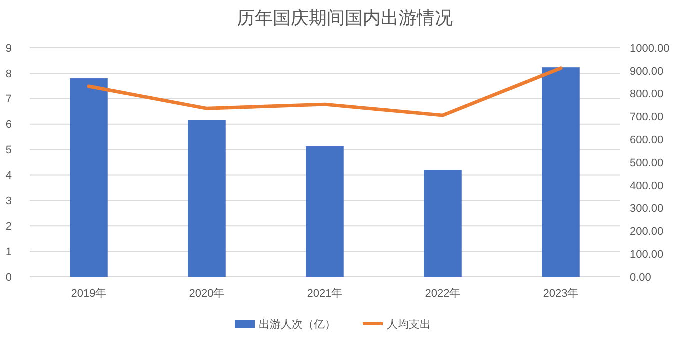 The height and width of the screenshot is (344, 690). What do you see at coordinates (9, 74) in the screenshot?
I see `y-tick-label: 8` at bounding box center [9, 74].